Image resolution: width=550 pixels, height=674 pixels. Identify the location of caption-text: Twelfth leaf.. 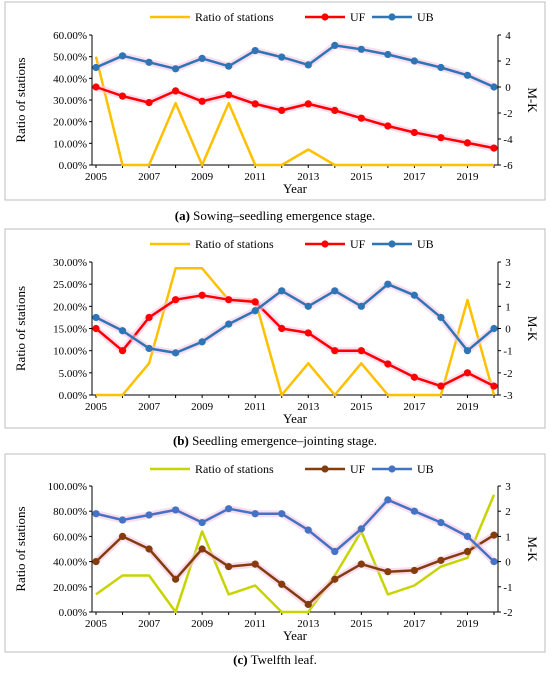
(282, 659).